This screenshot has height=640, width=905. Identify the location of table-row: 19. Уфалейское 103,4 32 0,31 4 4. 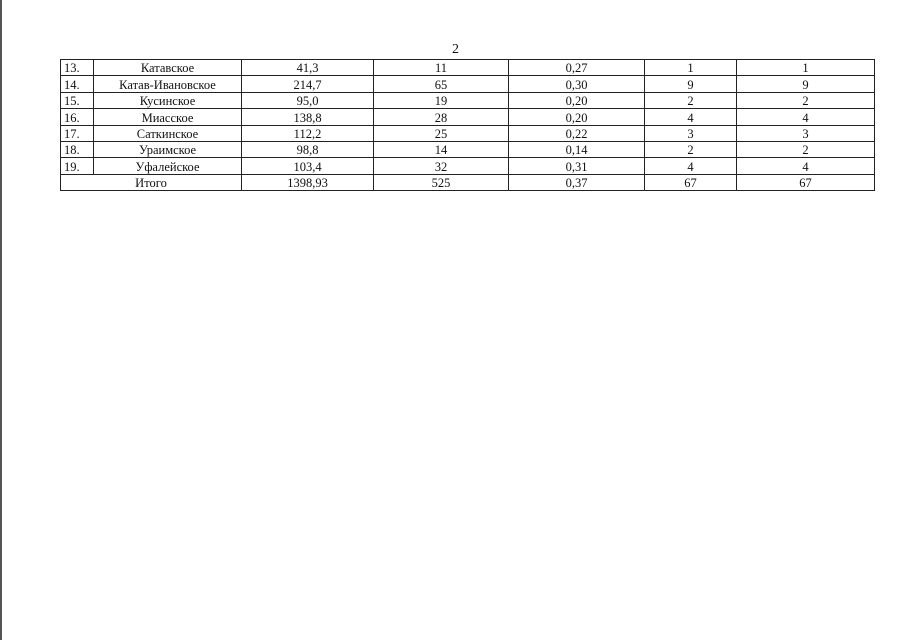
(467, 166).